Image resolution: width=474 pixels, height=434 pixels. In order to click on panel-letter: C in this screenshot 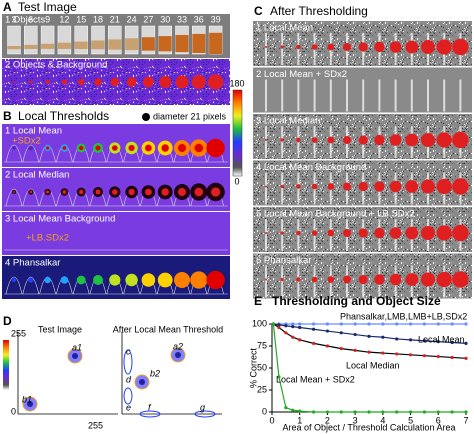, I will do `click(258, 11)`.